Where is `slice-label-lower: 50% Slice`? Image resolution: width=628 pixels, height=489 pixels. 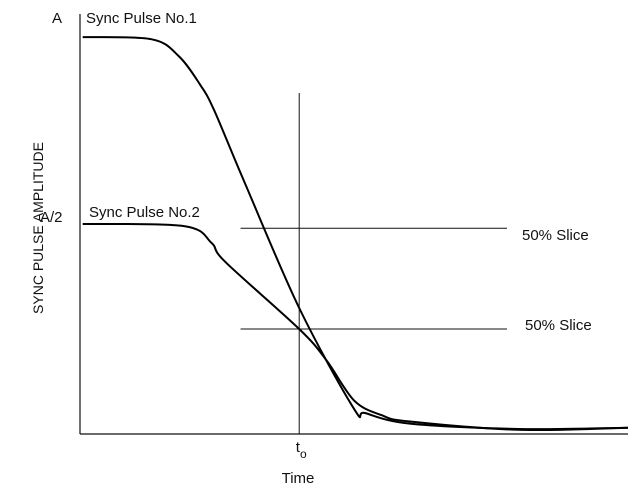 slice-label-lower: 50% Slice is located at coordinates (558, 325).